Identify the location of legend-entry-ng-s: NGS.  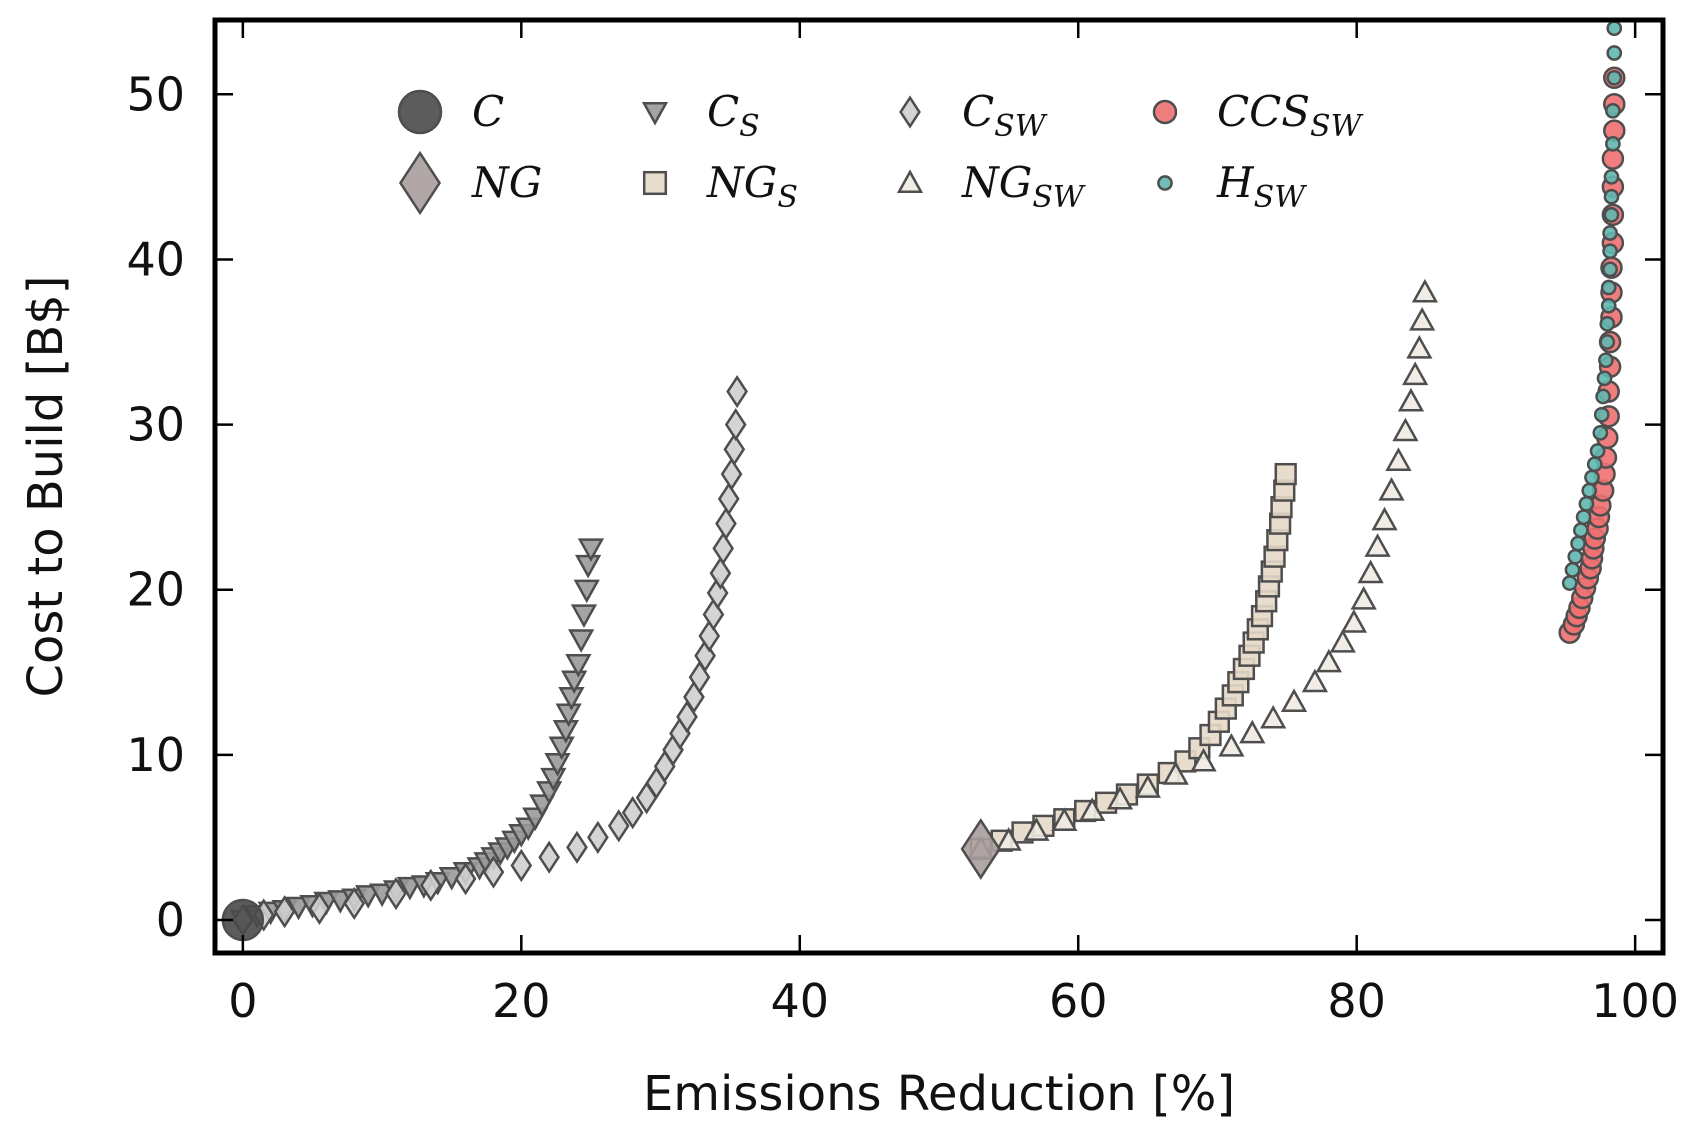
(720, 186).